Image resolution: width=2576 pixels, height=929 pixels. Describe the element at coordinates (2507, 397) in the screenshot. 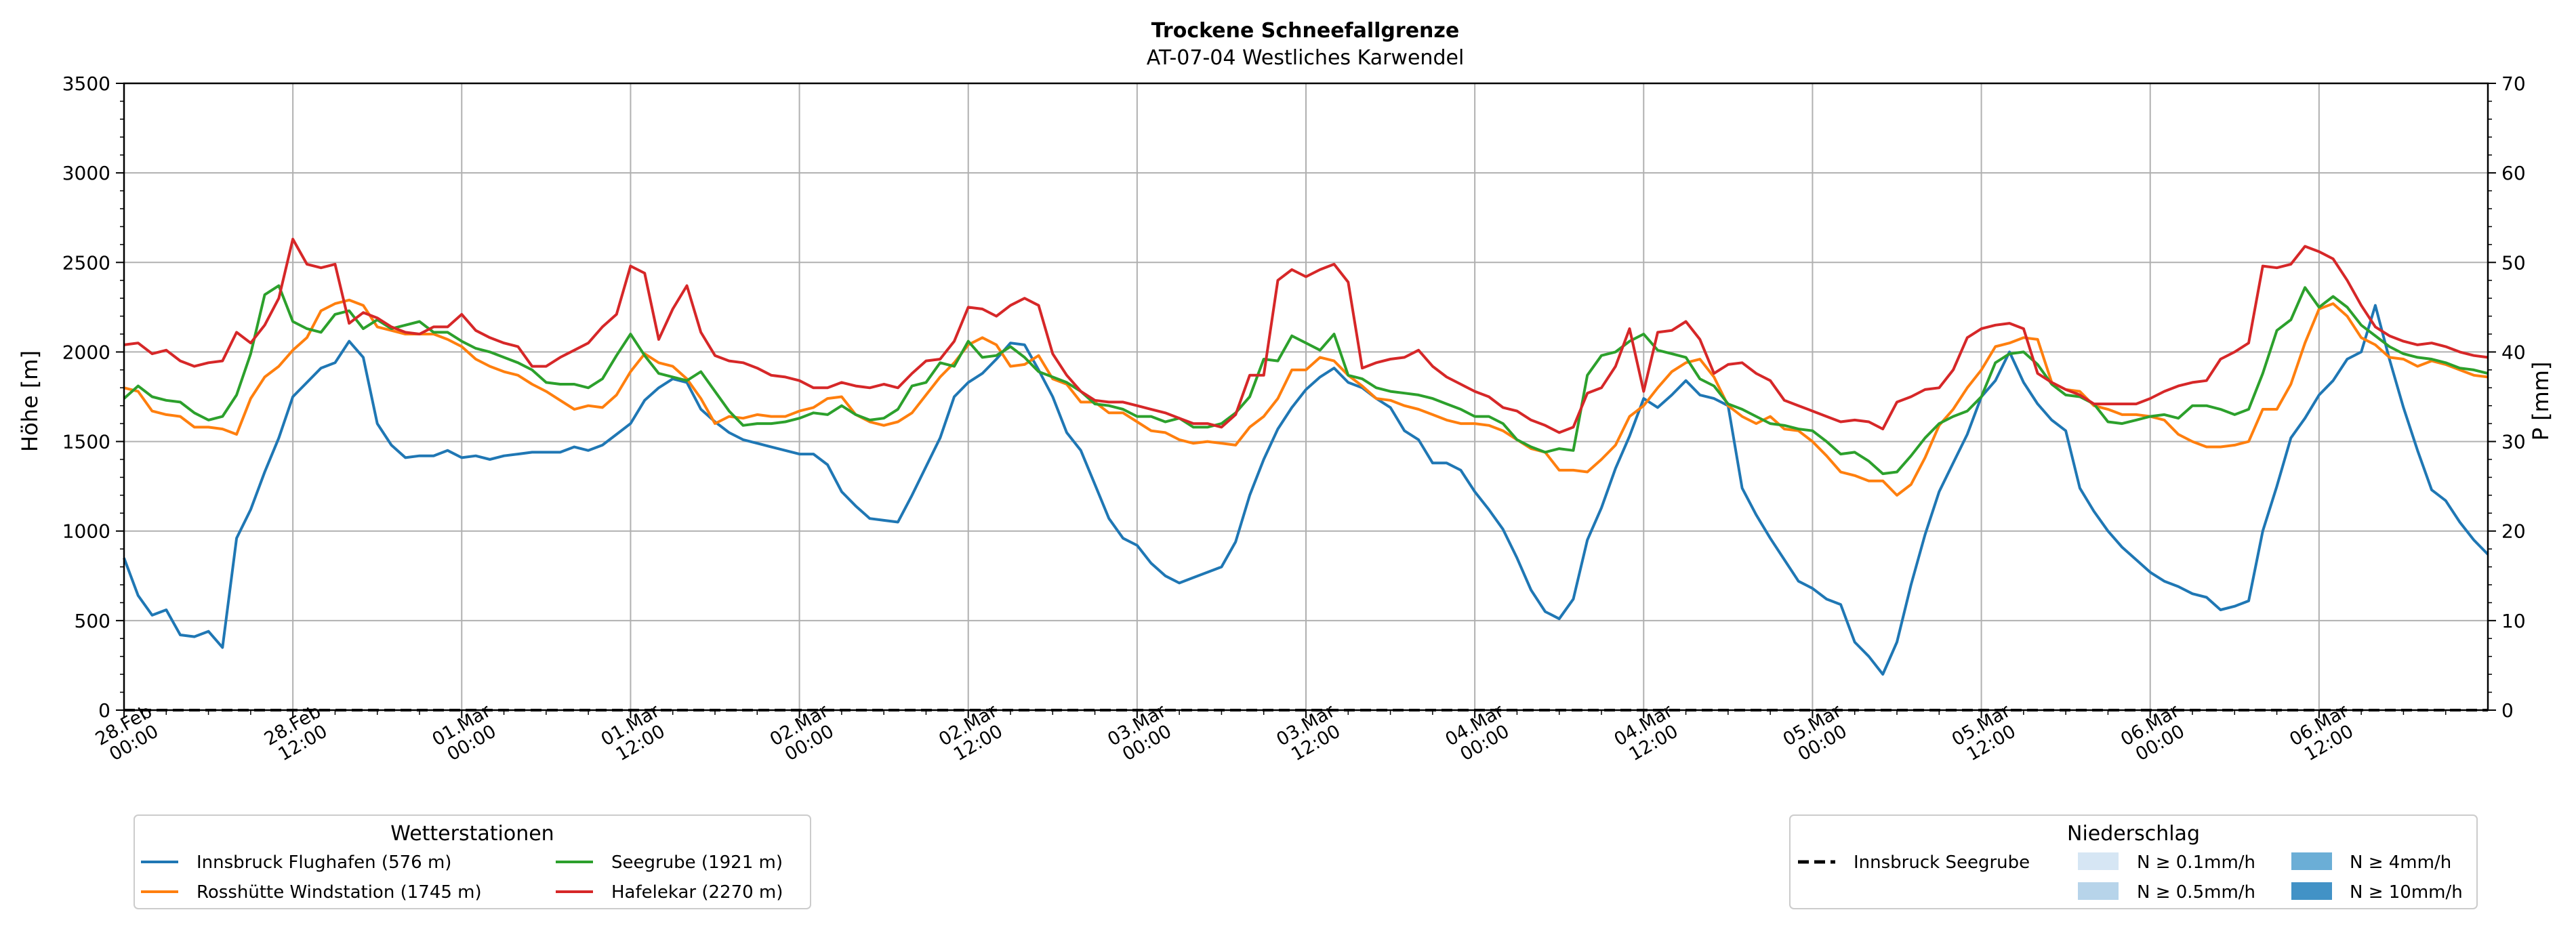

I see `y2-axis-ticks: 0 10 20 30 40 50 60 70` at that location.